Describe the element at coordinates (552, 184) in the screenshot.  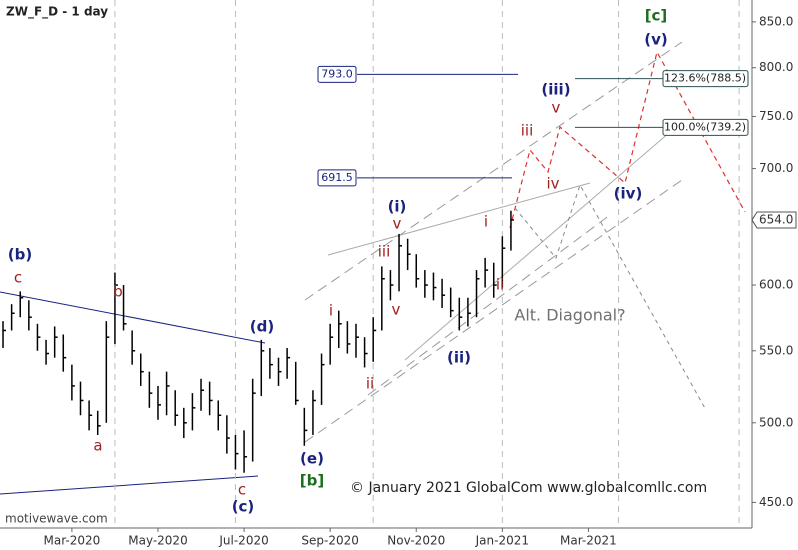
I see `wave-label: iv` at that location.